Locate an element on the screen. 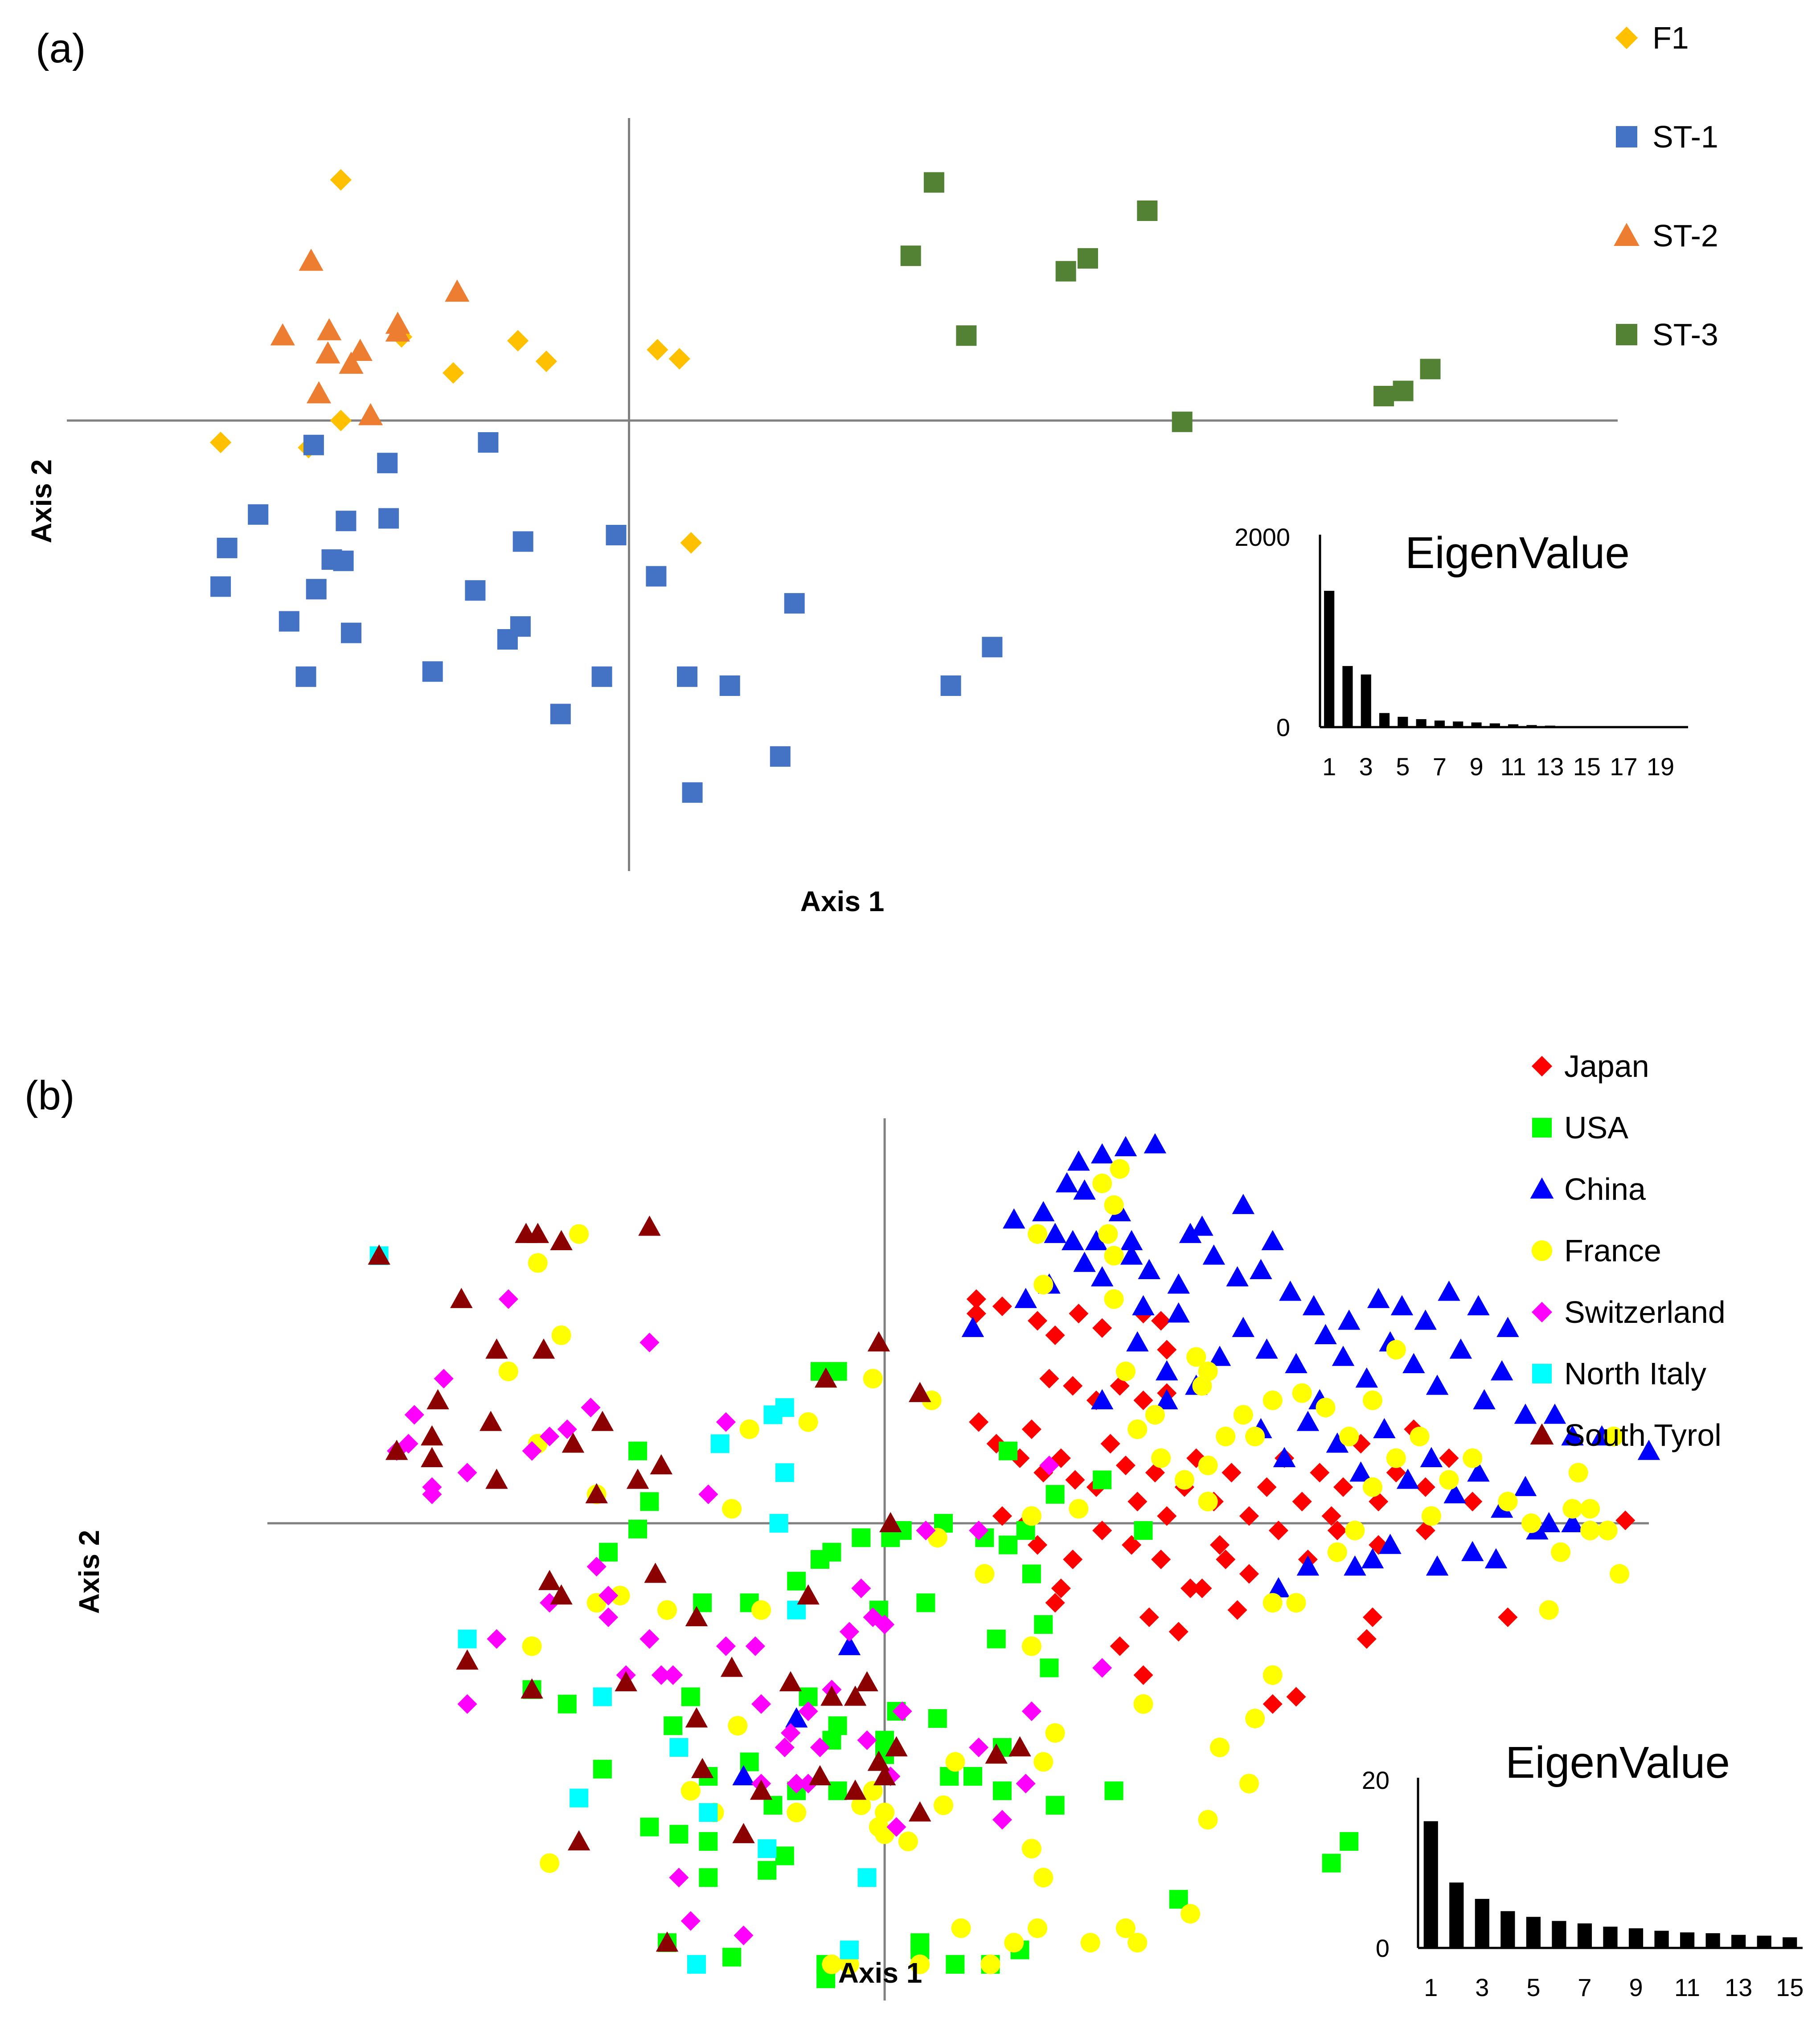 The width and height of the screenshot is (1820, 2021). point-north-italy is located at coordinates (767, 1848).